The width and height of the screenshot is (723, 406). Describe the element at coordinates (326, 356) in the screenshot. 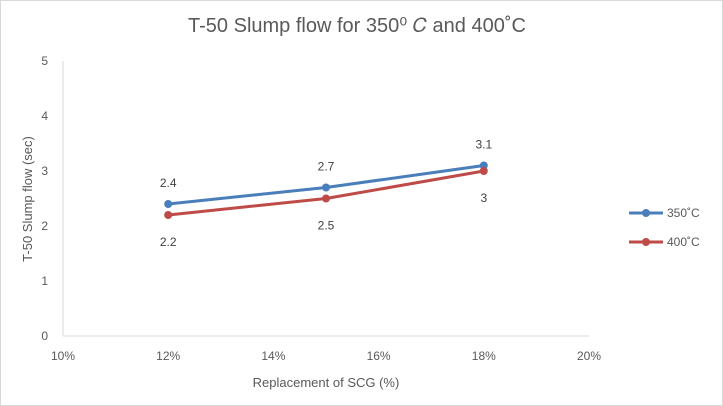

I see `x-tick-labels: 10% 12% 14% 16% 18% 20%` at that location.